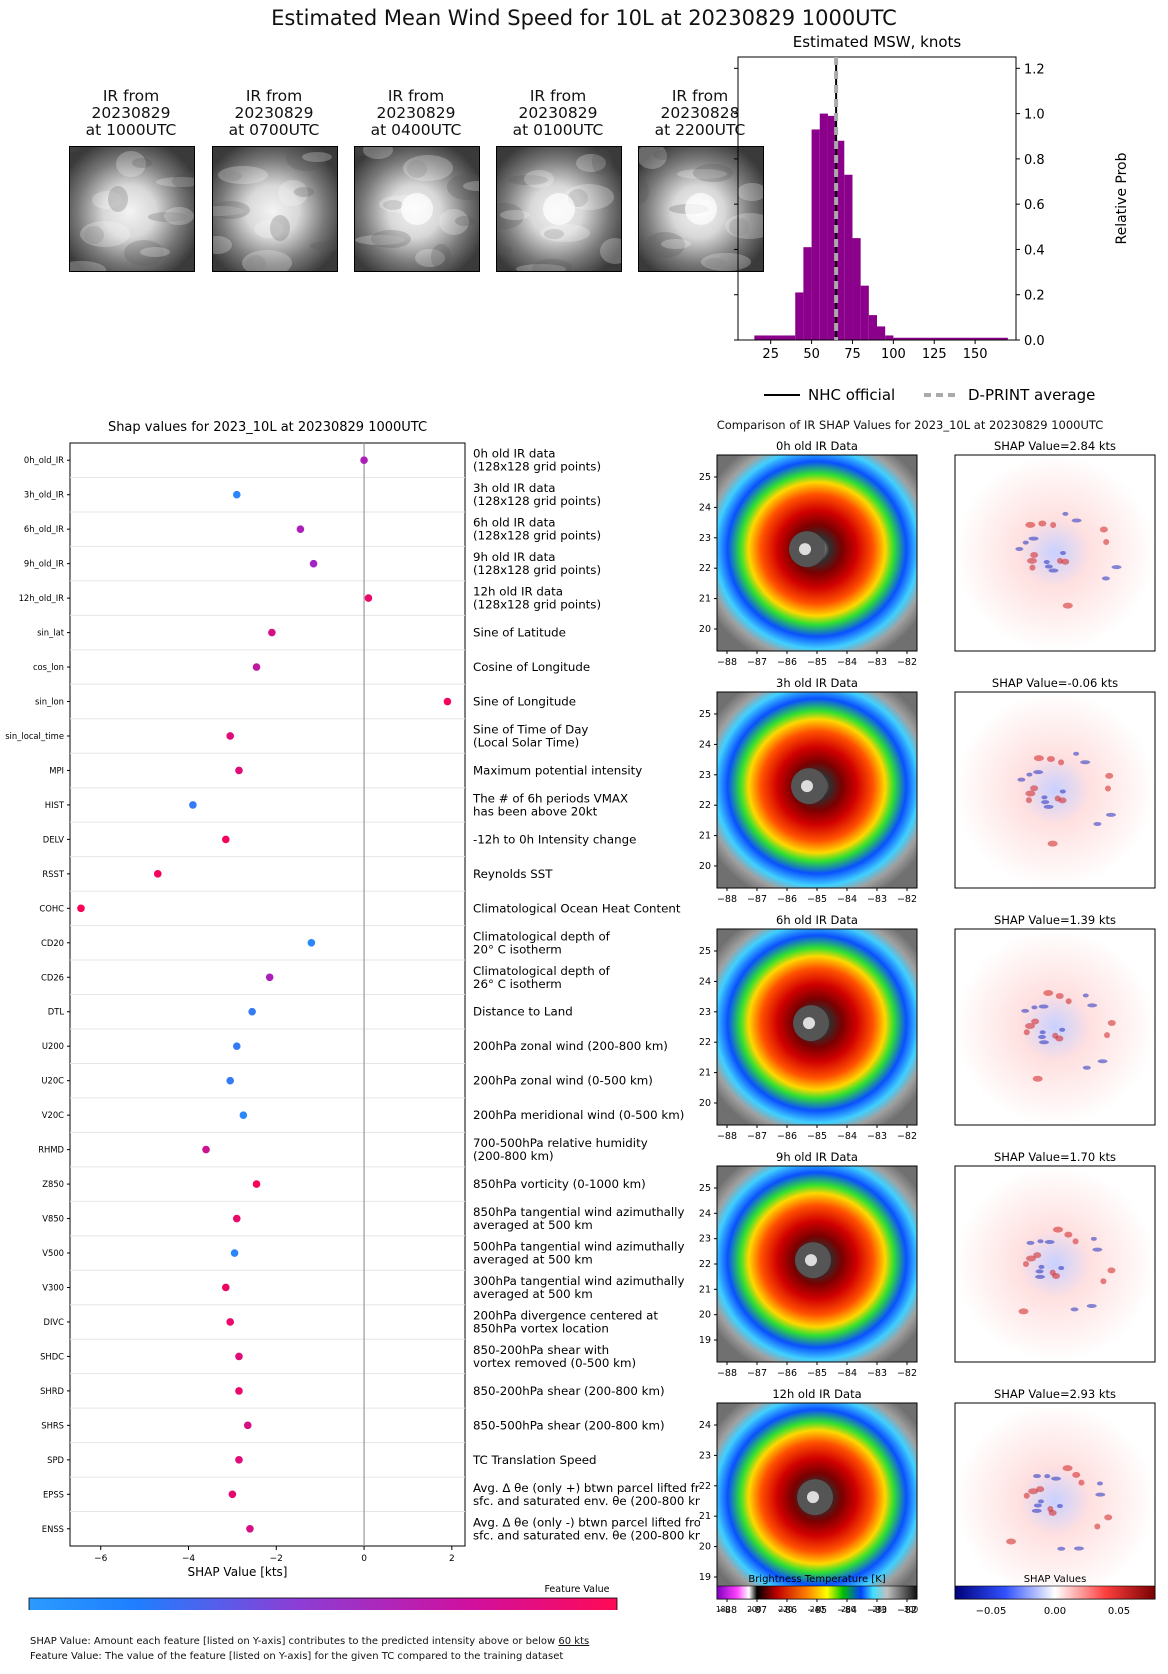 Image resolution: width=1168 pixels, height=1674 pixels. Describe the element at coordinates (817, 446) in the screenshot. I see `ir-panel-title: 0h old IR Data` at that location.